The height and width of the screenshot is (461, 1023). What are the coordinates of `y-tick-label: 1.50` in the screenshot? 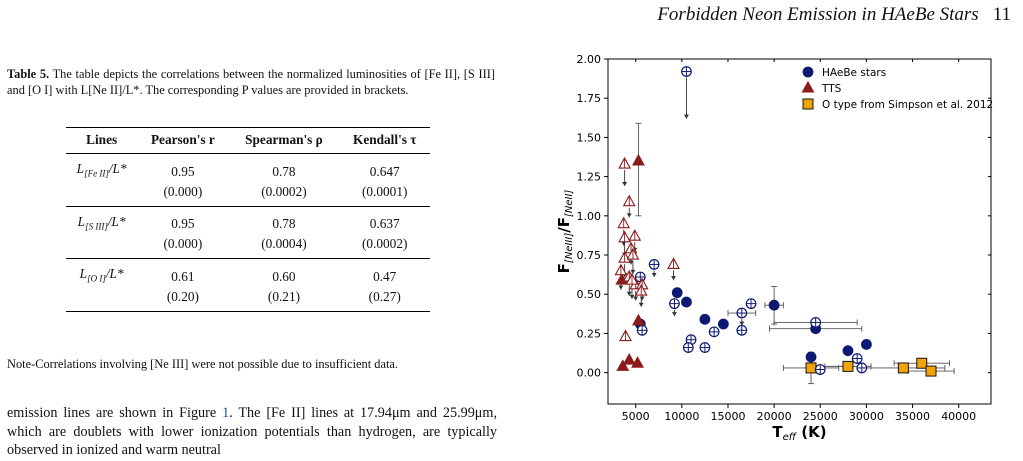 It's located at (589, 137).